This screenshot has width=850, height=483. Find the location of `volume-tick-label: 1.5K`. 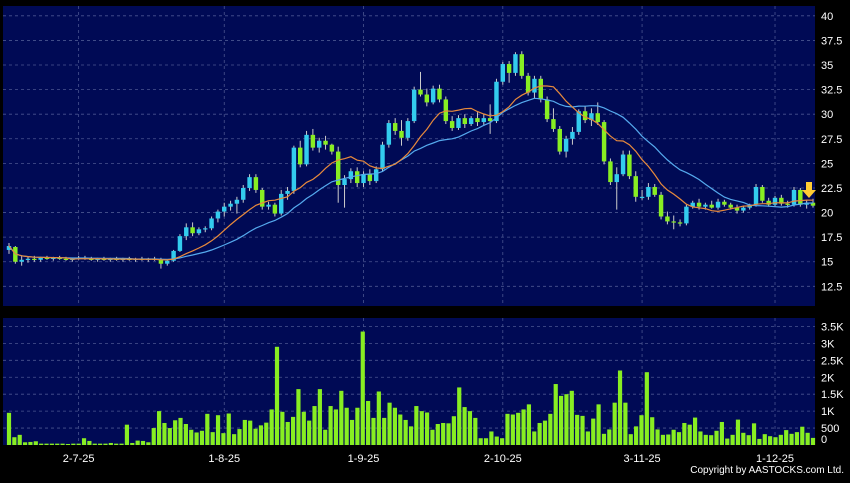

volume-tick-label: 1.5K is located at coordinates (832, 395).